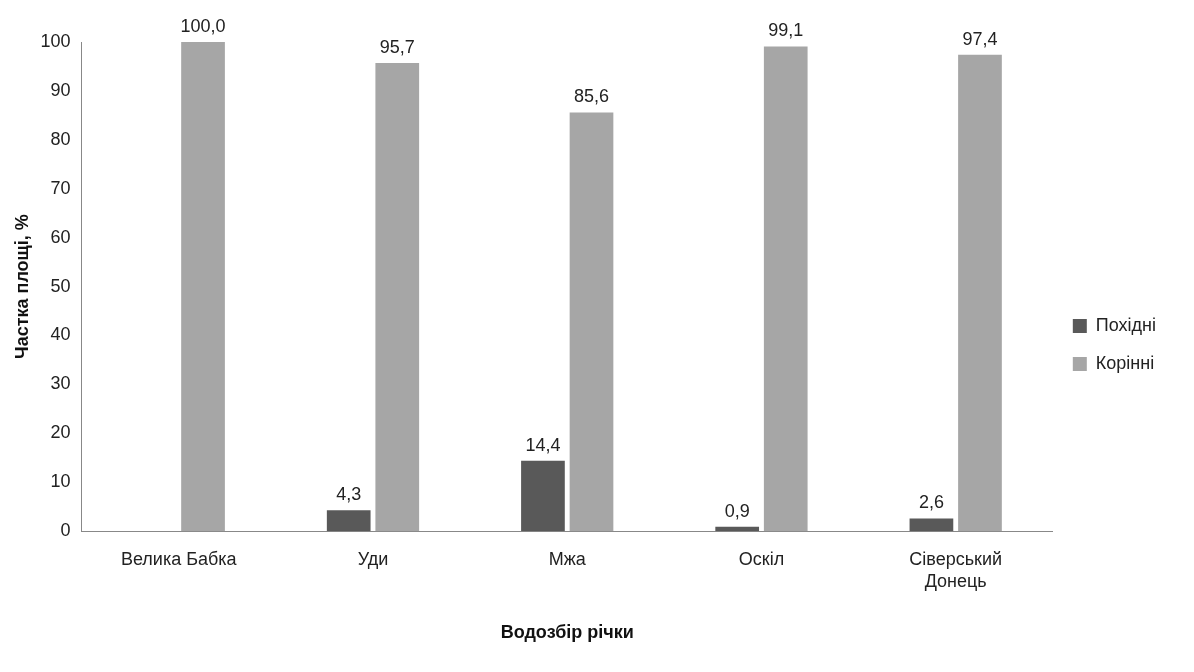 The height and width of the screenshot is (672, 1194). What do you see at coordinates (60, 138) in the screenshot?
I see `y-tick-label: 80` at bounding box center [60, 138].